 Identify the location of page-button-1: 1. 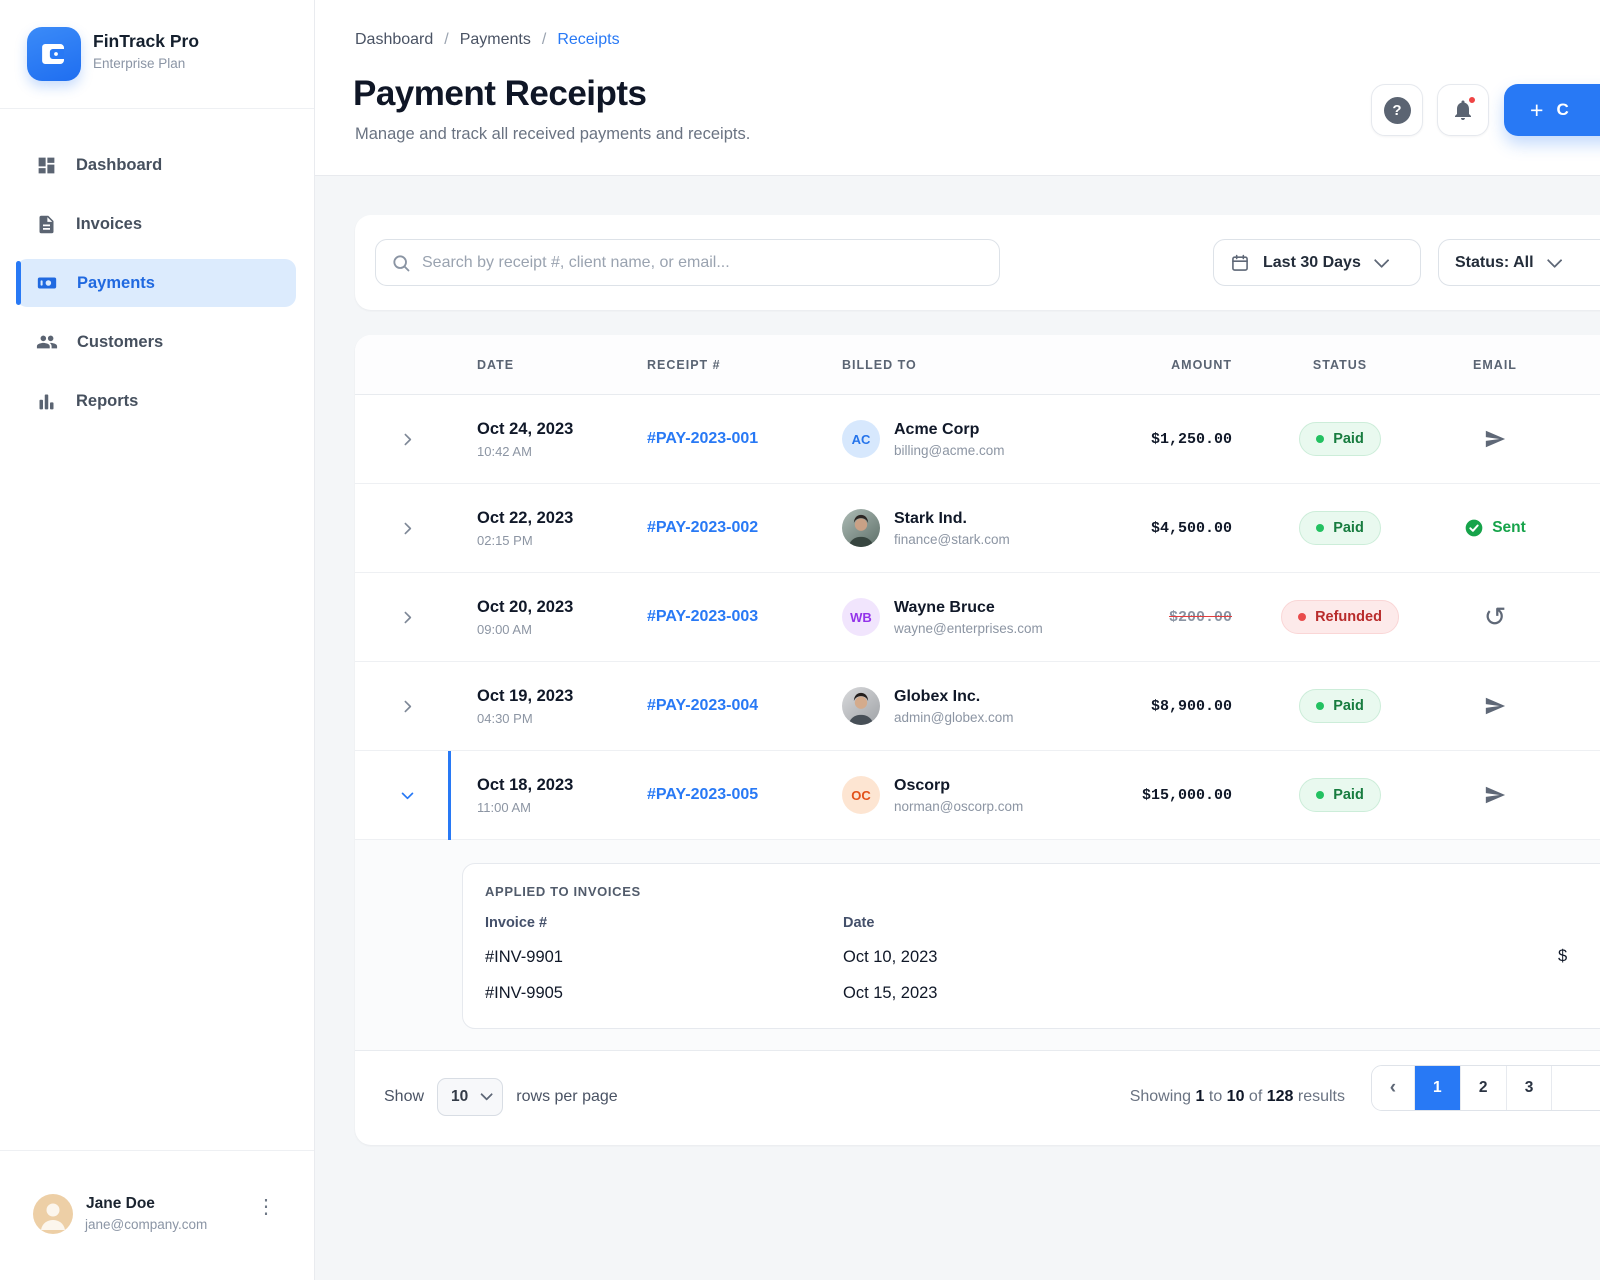
(1436, 1088).